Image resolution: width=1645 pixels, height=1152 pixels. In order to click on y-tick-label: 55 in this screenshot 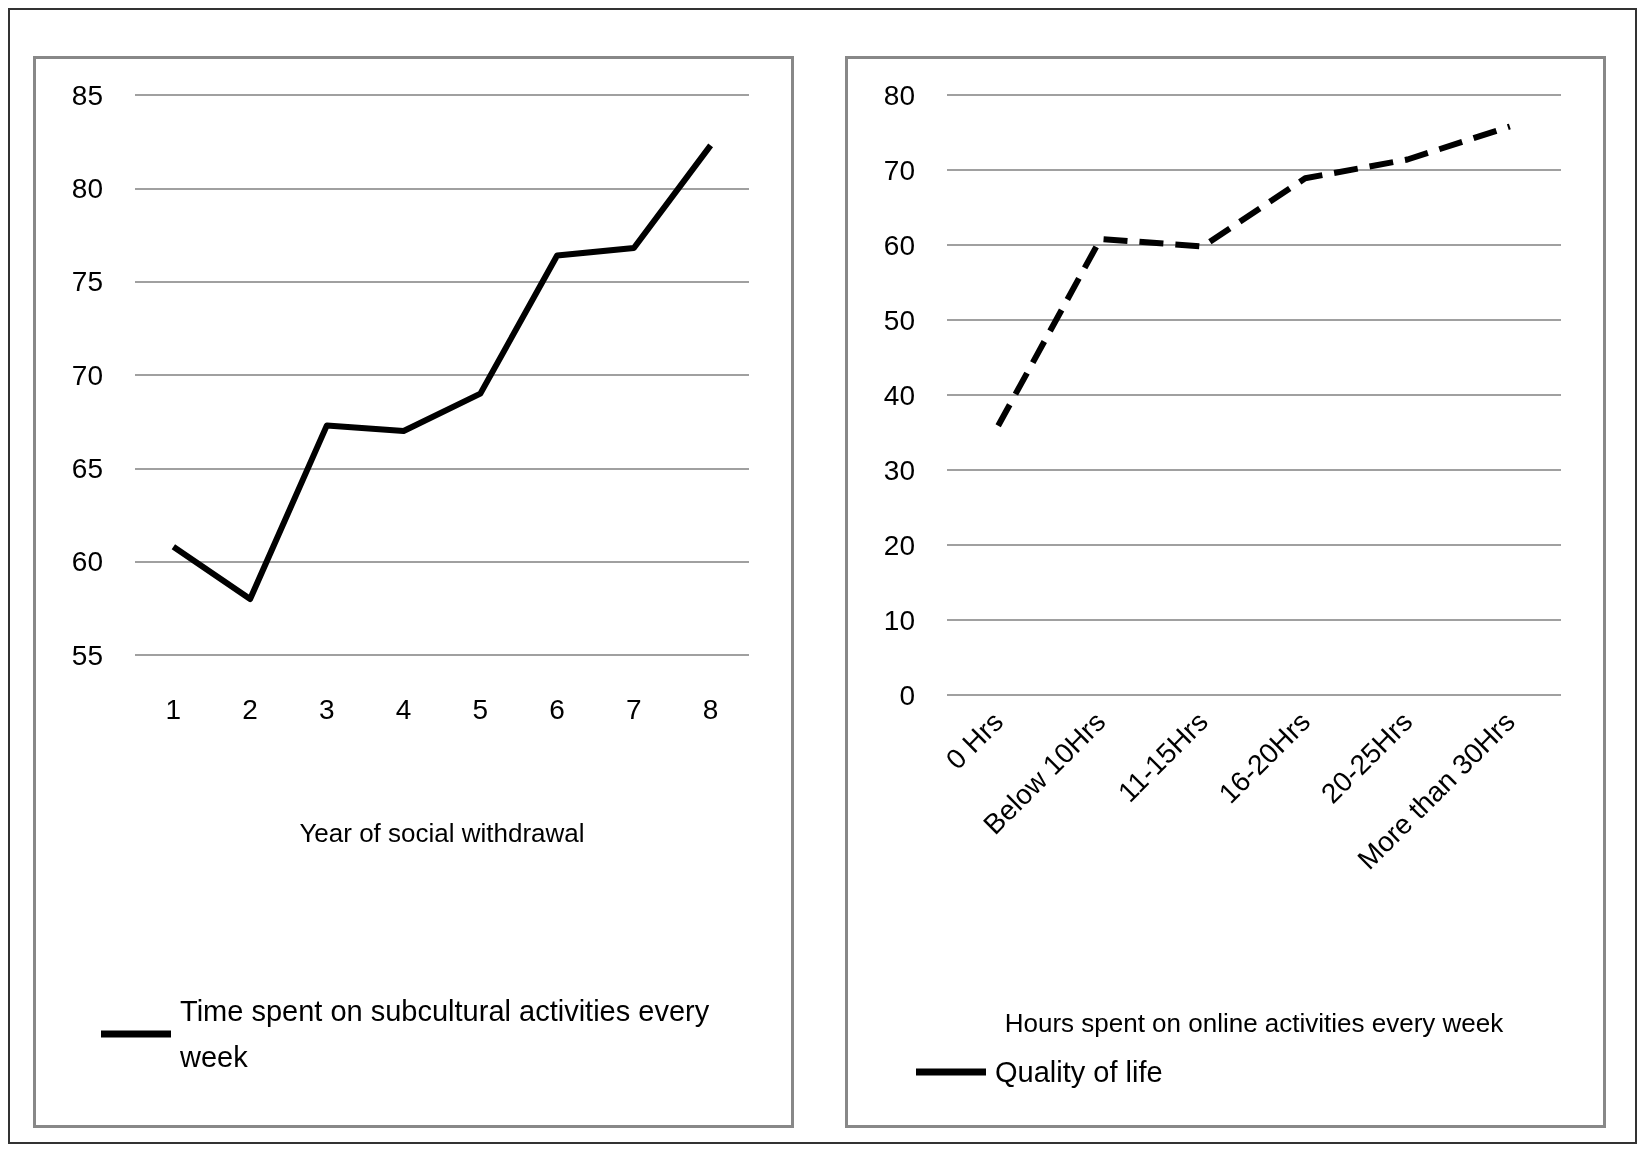, I will do `click(87, 655)`.